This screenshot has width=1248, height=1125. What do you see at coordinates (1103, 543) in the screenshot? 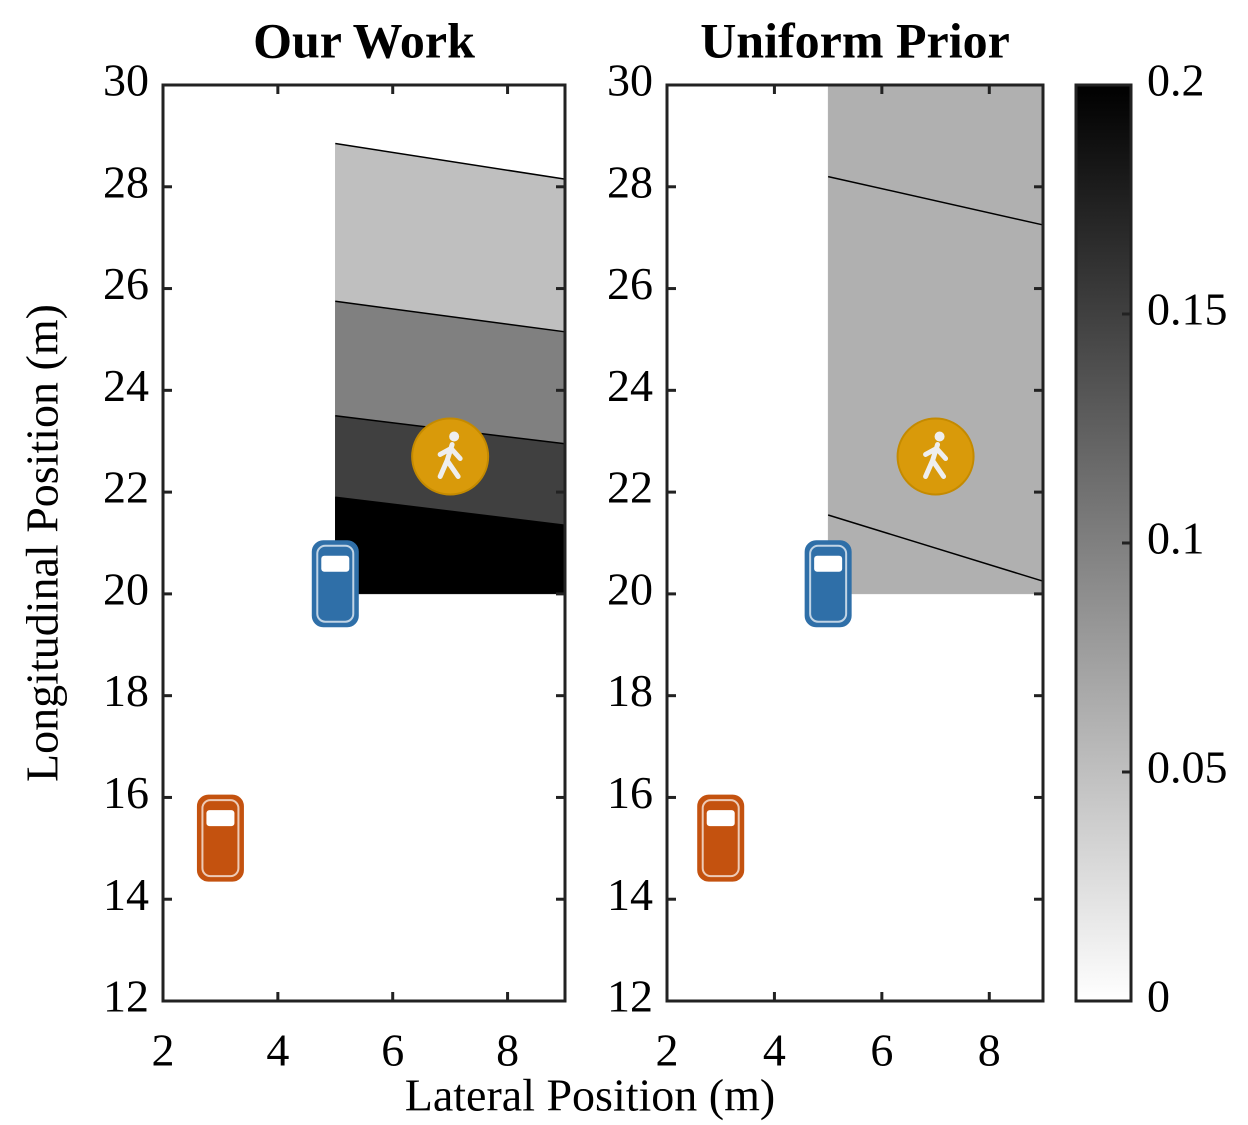
I see `colorbar` at bounding box center [1103, 543].